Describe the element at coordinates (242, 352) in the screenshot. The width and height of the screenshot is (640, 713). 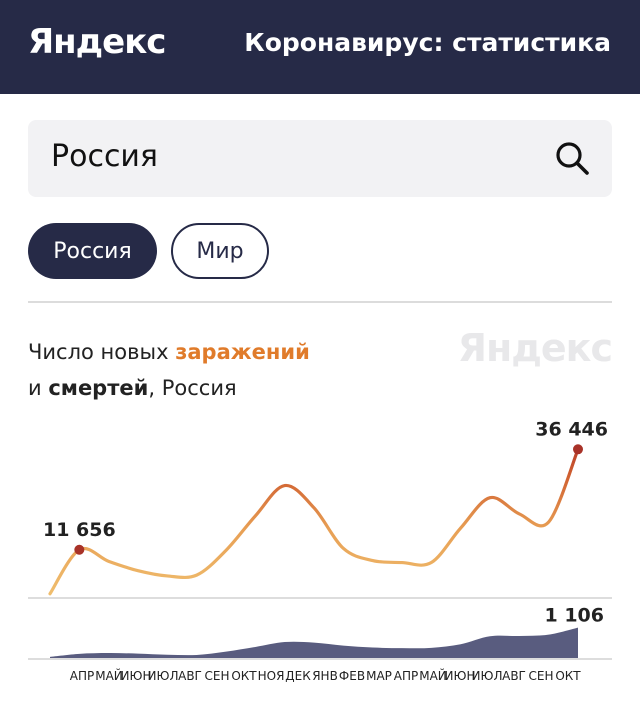
I see `caption-accent: заражений` at that location.